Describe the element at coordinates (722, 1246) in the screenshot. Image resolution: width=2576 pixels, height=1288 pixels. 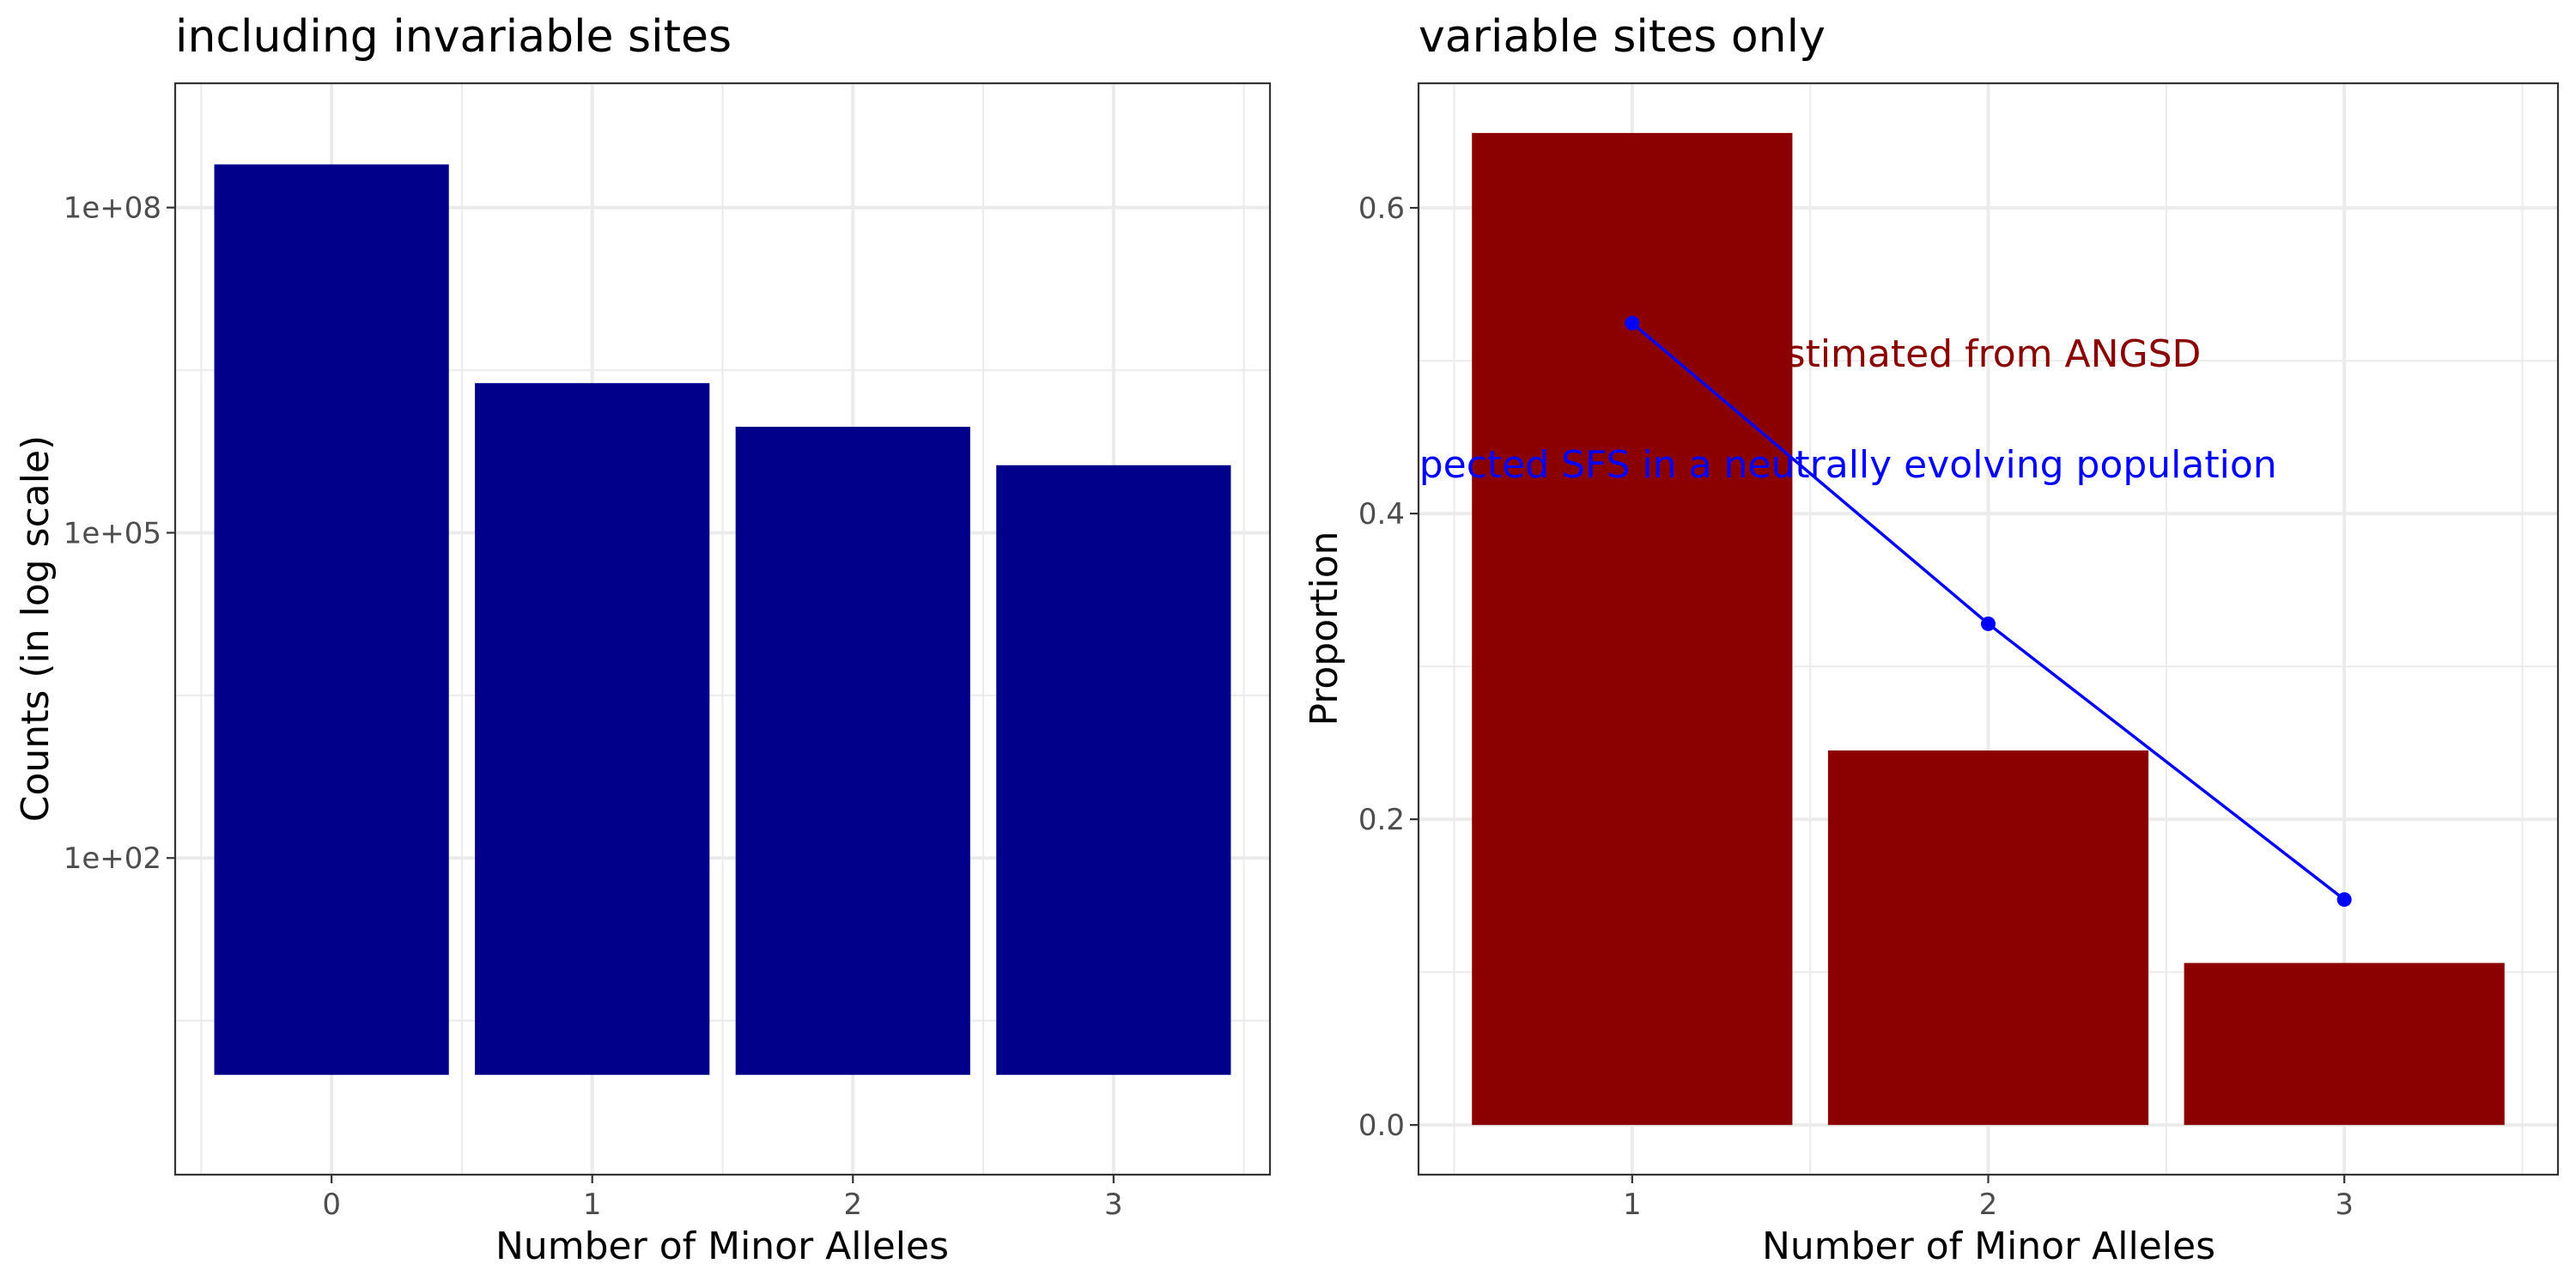
I see `left-x-axis-title: Number of Minor Alleles` at that location.